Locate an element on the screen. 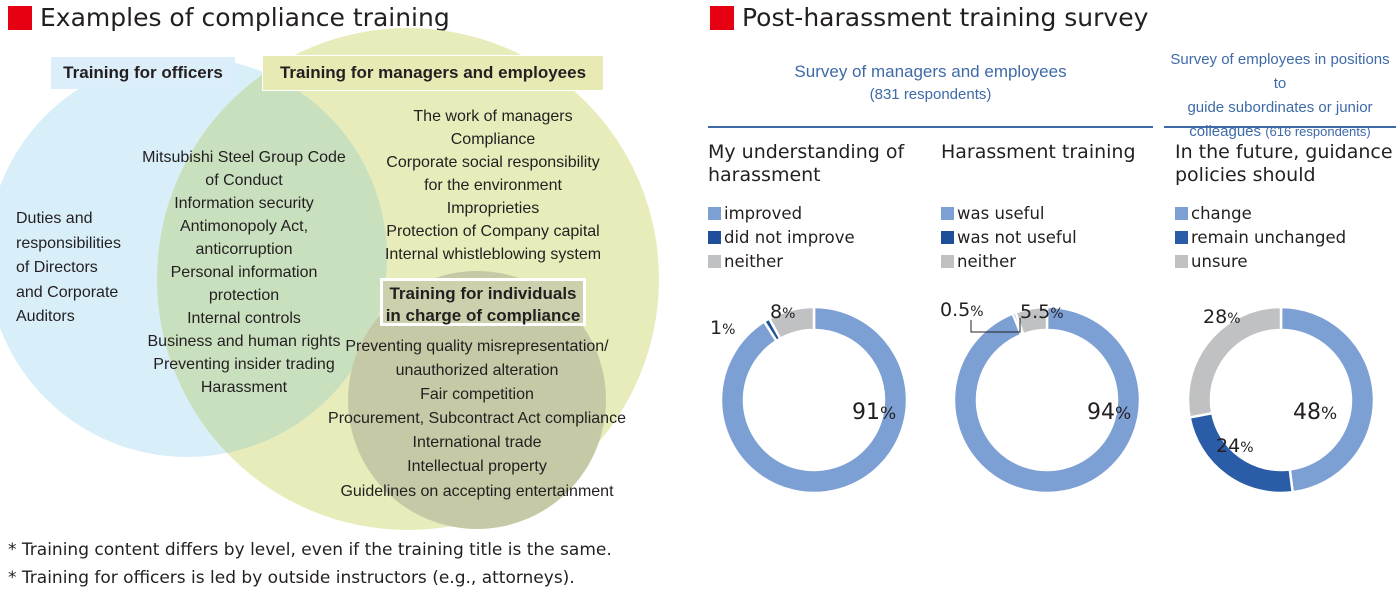  officers-list-item: responsibilities is located at coordinates (68, 243).